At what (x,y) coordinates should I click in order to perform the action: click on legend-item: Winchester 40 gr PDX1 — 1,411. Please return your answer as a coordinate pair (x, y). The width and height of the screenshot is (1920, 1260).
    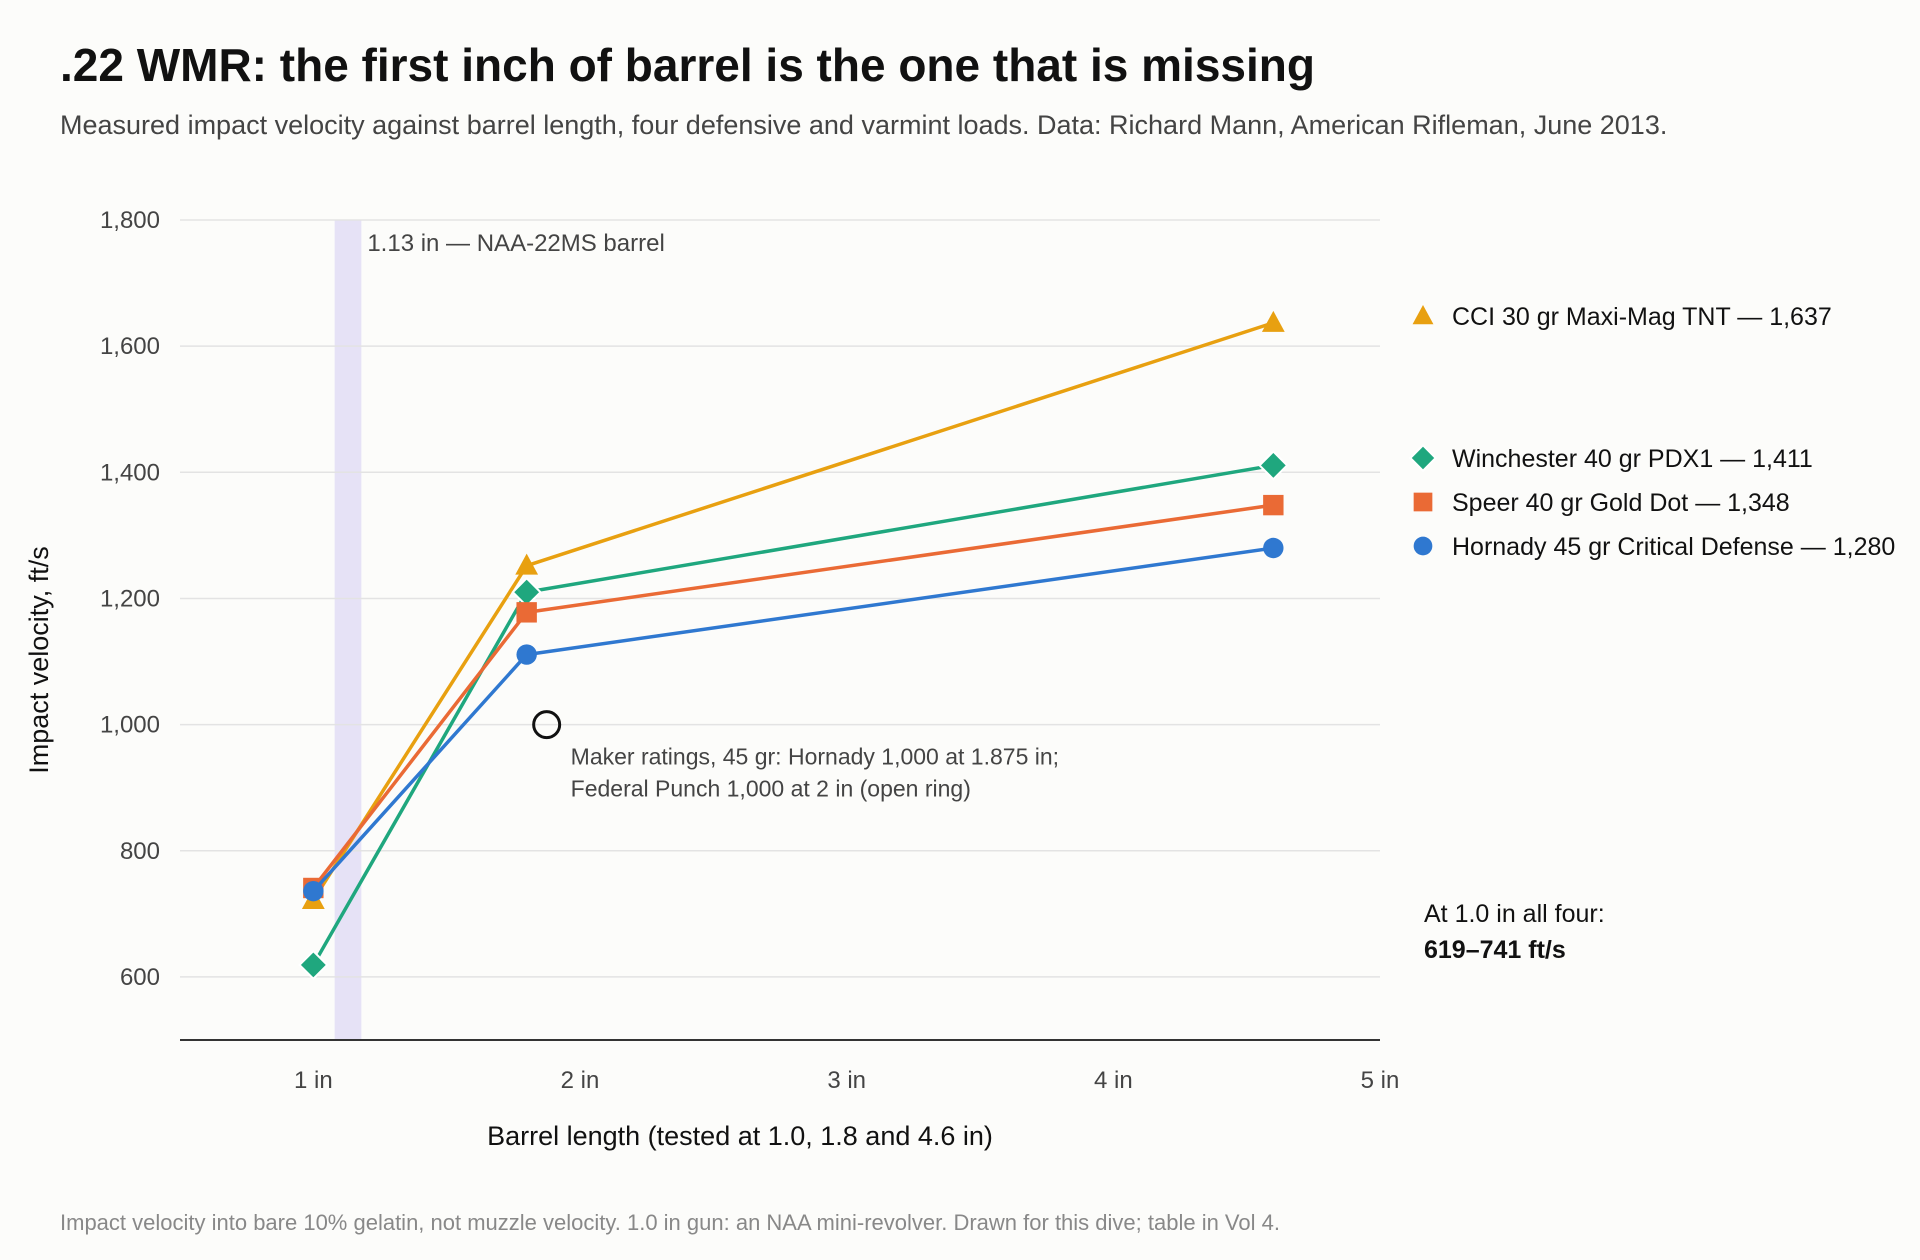
    Looking at the image, I should click on (1610, 458).